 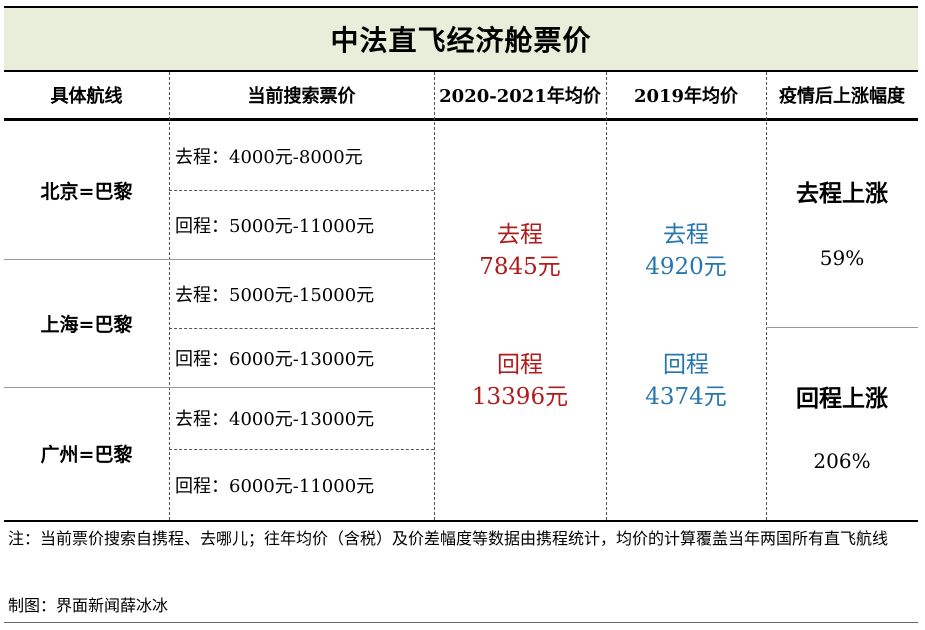 I want to click on avg-2020-outbound: 去程 7845元, so click(x=520, y=251).